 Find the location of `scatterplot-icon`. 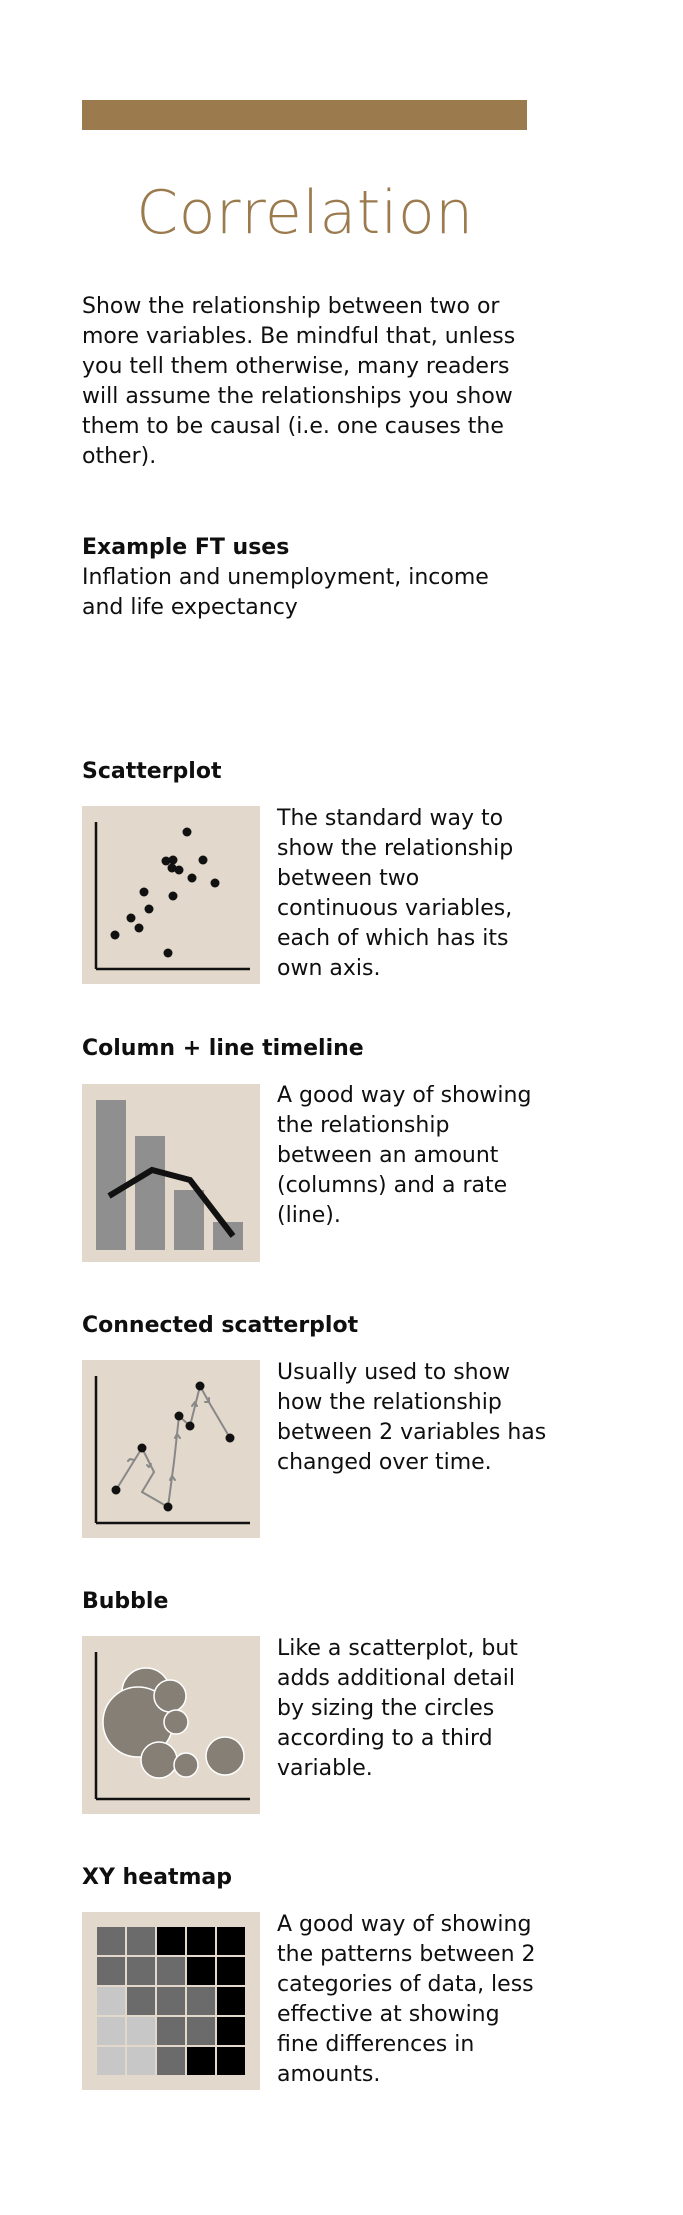

scatterplot-icon is located at coordinates (171, 895).